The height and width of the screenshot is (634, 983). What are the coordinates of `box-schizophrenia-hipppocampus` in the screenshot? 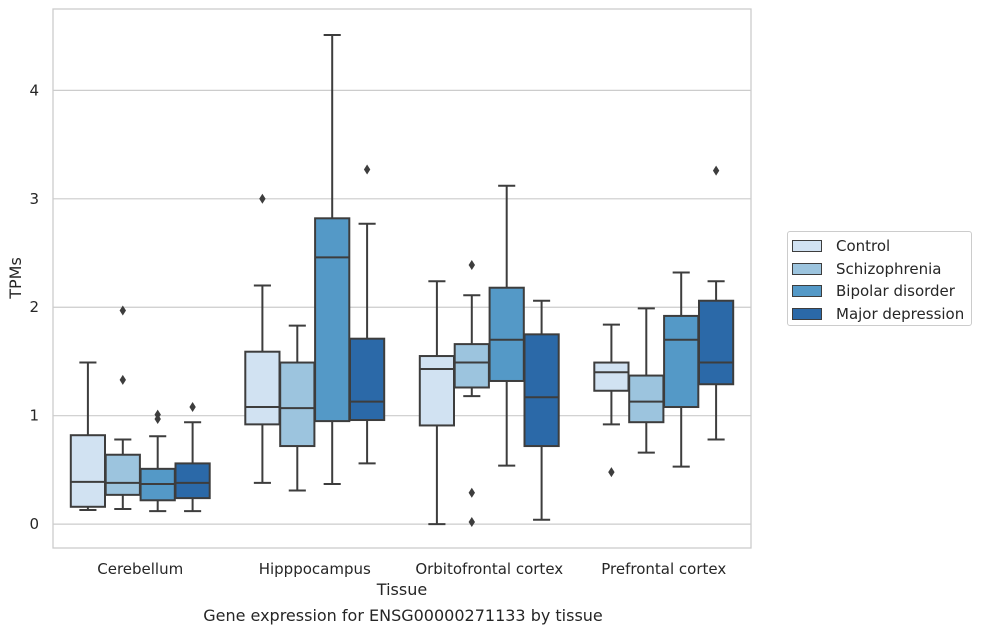 It's located at (297, 408).